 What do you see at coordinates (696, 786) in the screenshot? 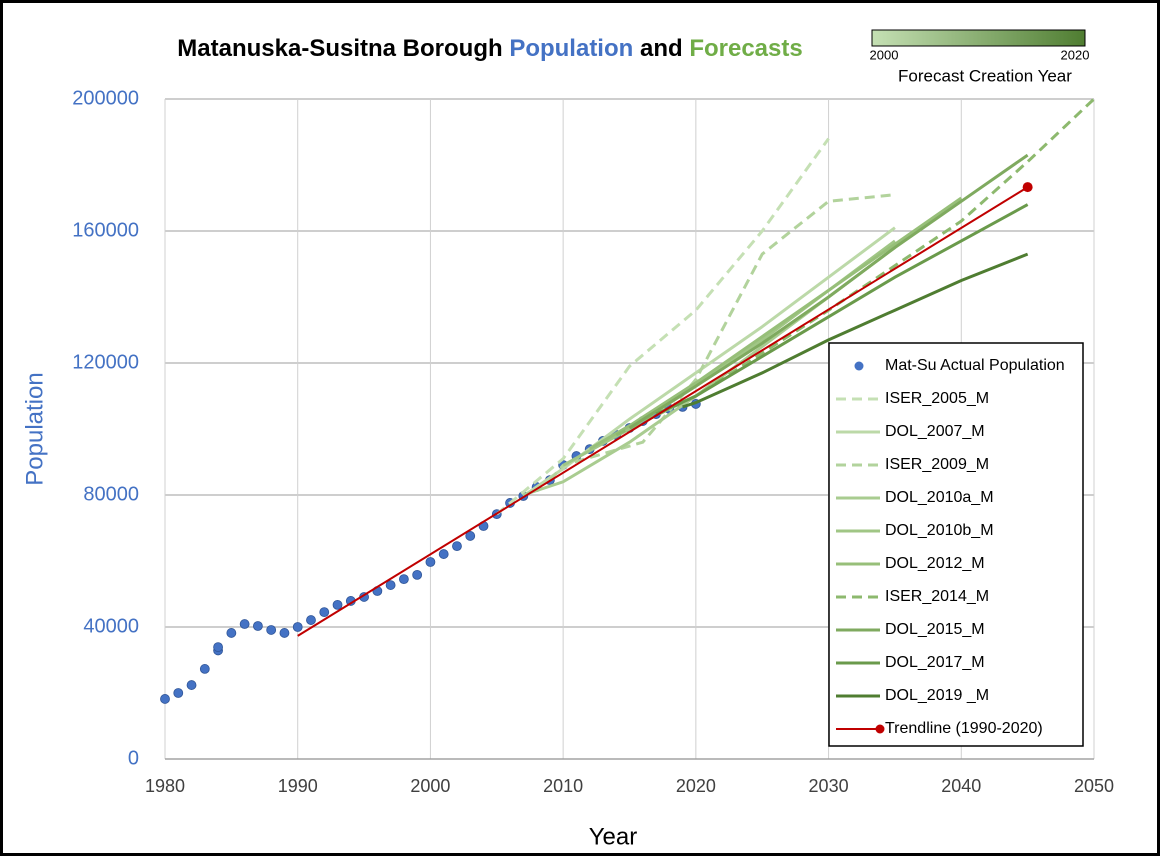
I see `x-tick-label: 2020` at bounding box center [696, 786].